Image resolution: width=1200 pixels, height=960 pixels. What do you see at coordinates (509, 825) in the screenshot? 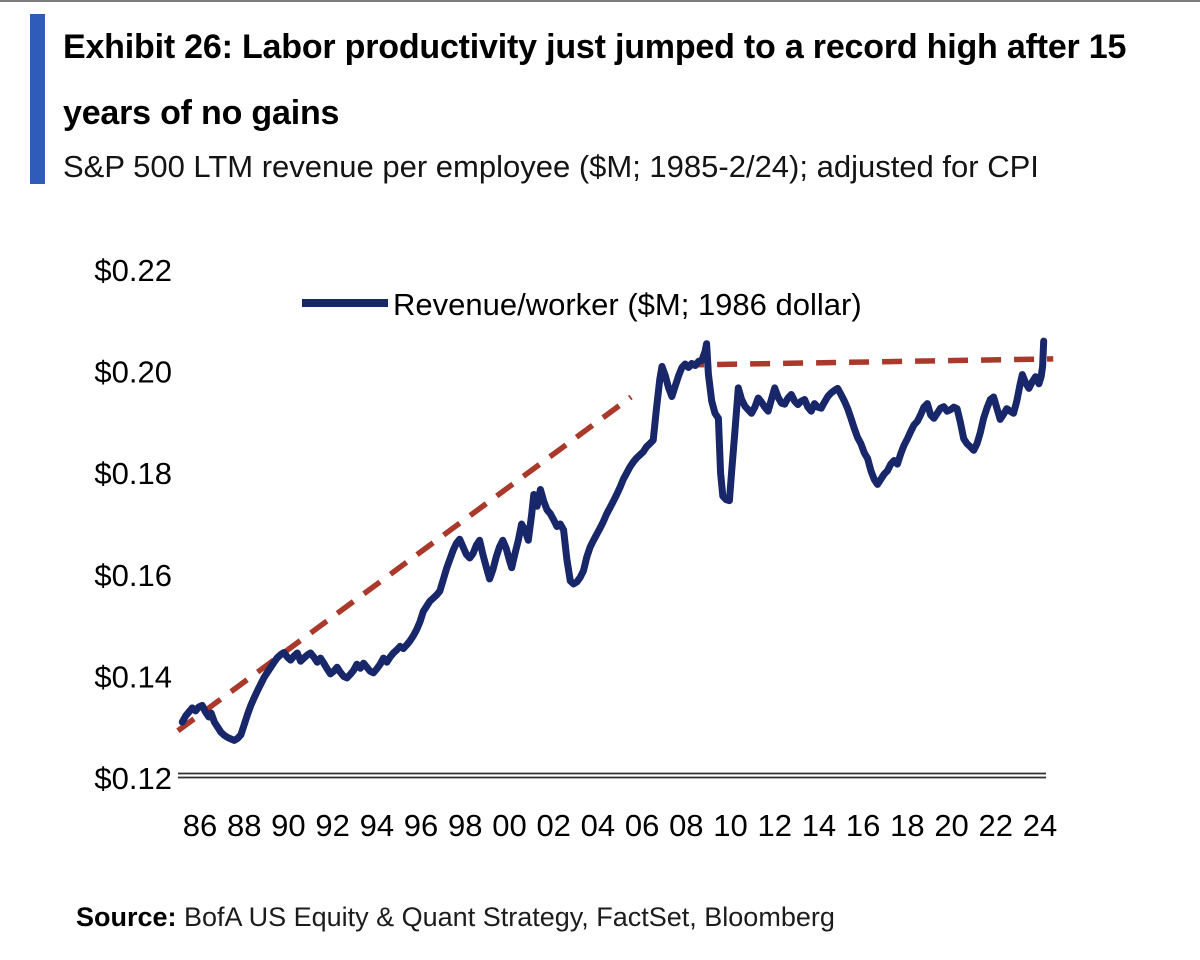
I see `x-tick-label: 00` at bounding box center [509, 825].